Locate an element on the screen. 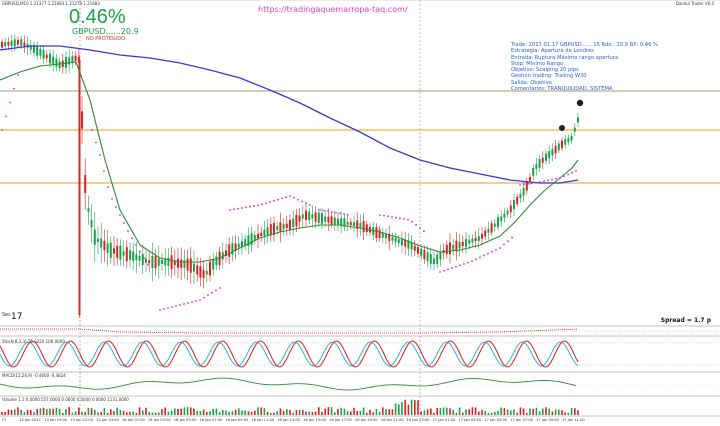  website-url: https://tradingaquemarropa-taq.com/ is located at coordinates (333, 9).